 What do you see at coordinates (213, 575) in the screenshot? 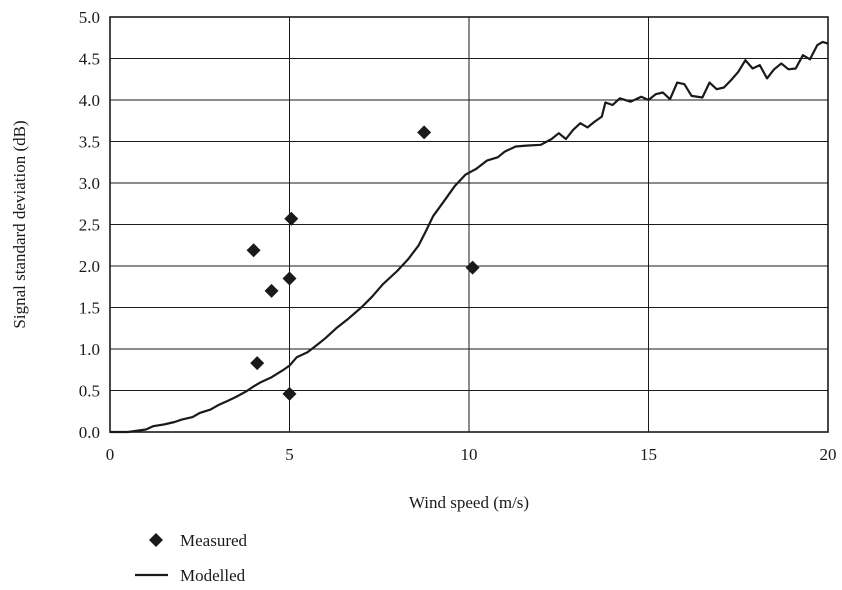
I see `legend-label-modelled: Modelled` at bounding box center [213, 575].